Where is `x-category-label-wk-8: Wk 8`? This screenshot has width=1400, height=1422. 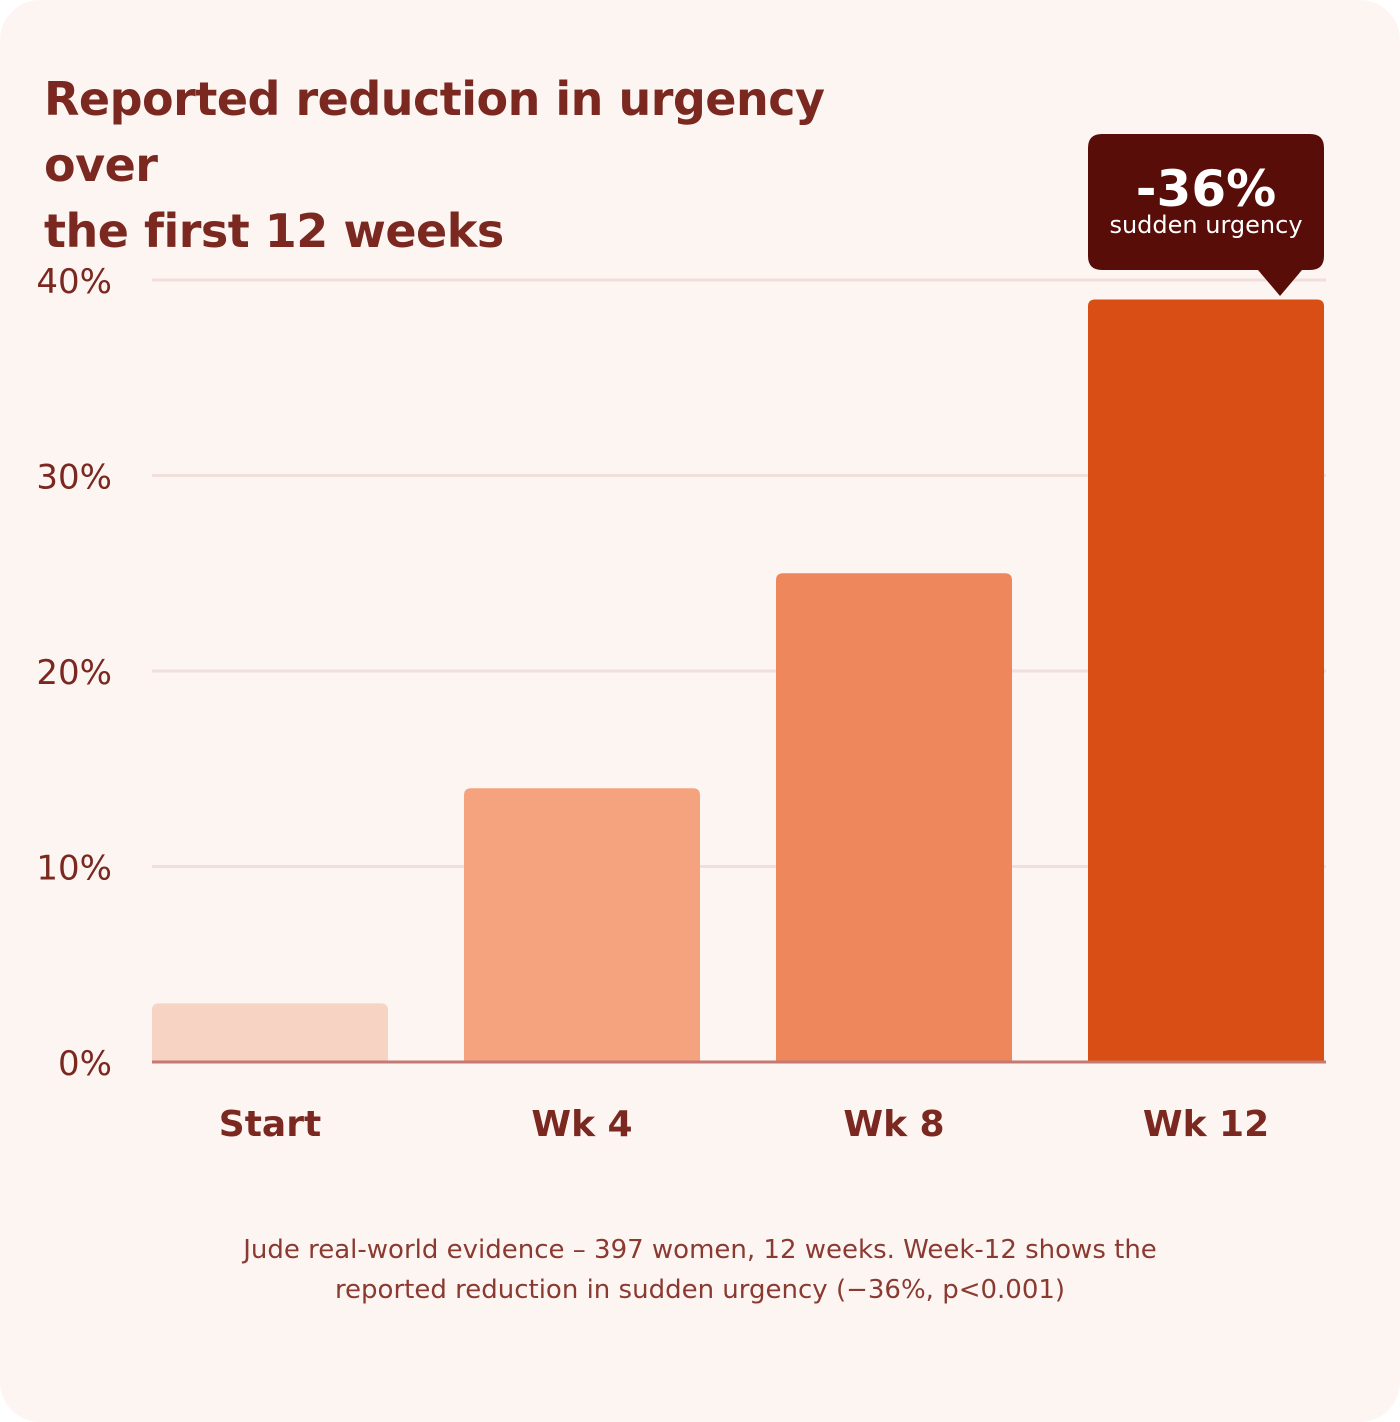 x-category-label-wk-8: Wk 8 is located at coordinates (893, 1124).